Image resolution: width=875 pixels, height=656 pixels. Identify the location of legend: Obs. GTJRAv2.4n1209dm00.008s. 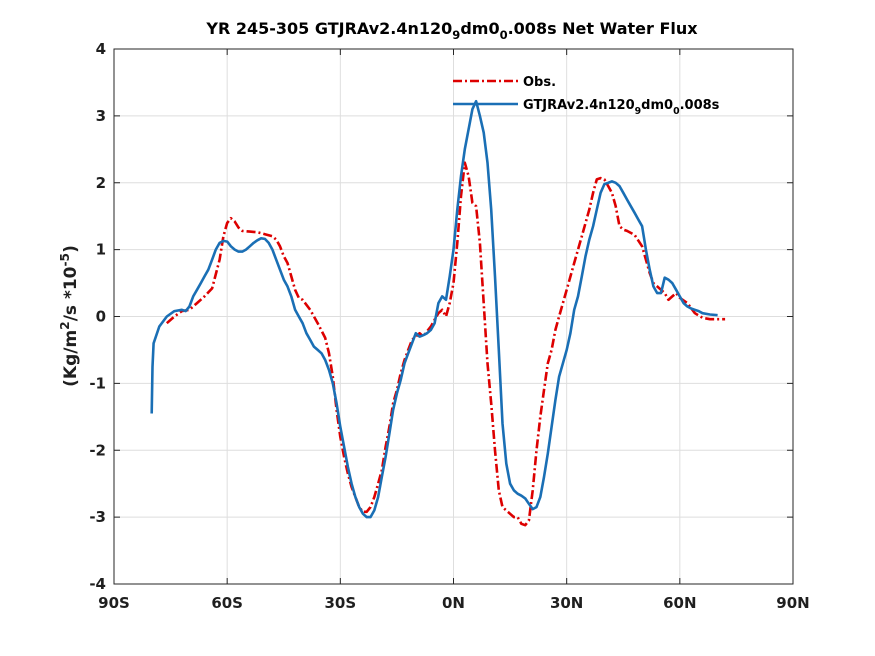
(586, 96).